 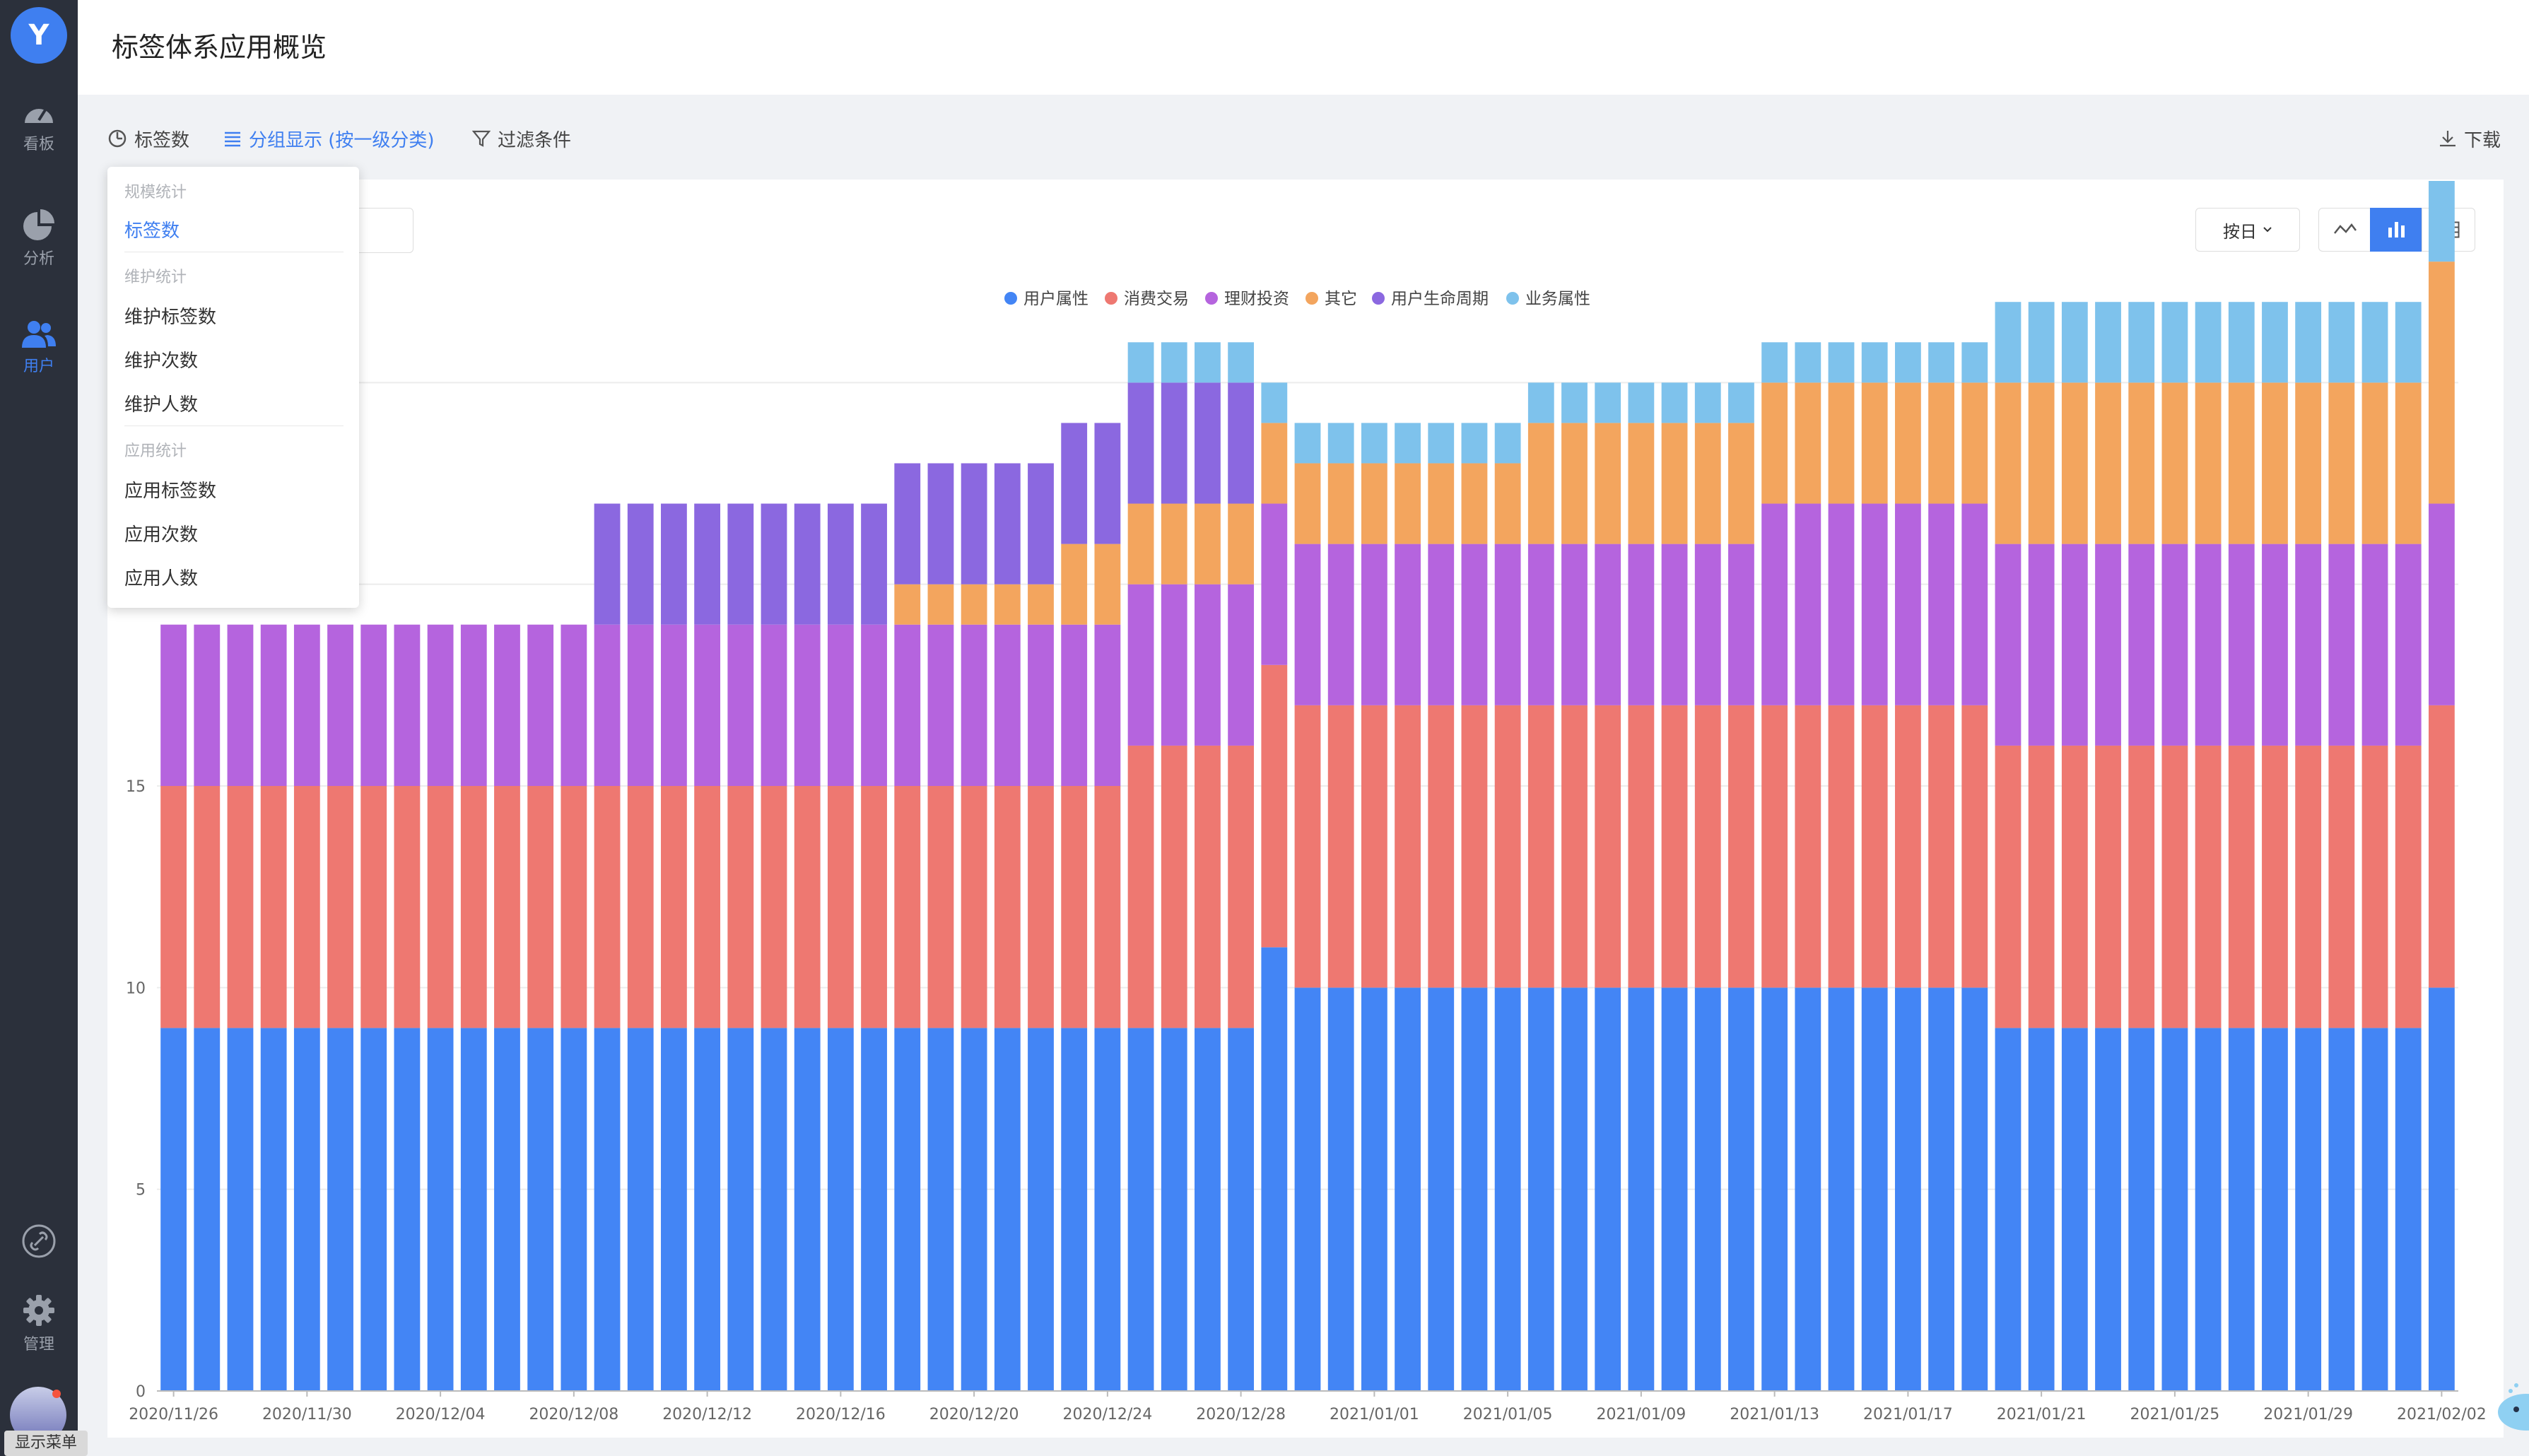 What do you see at coordinates (170, 317) in the screenshot?
I see `menu-item-maintained-tags: 维护标签数` at bounding box center [170, 317].